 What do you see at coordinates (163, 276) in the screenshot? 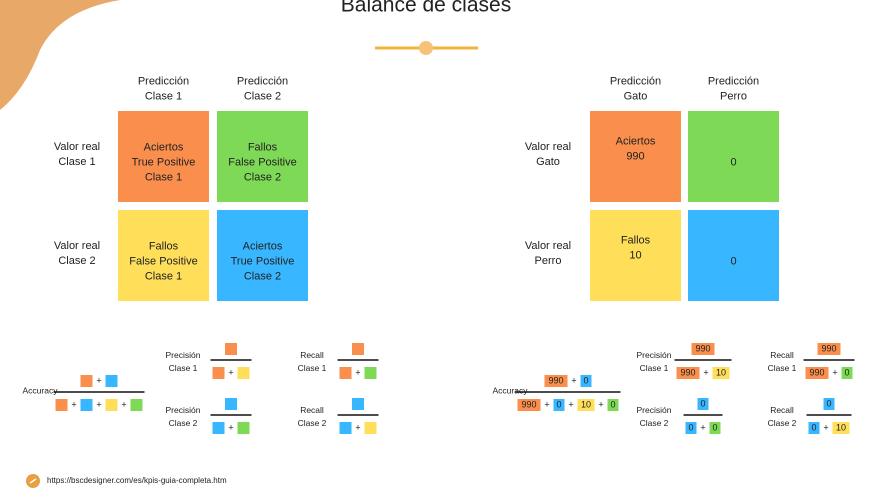
I see `cell-text: Clase 1` at bounding box center [163, 276].